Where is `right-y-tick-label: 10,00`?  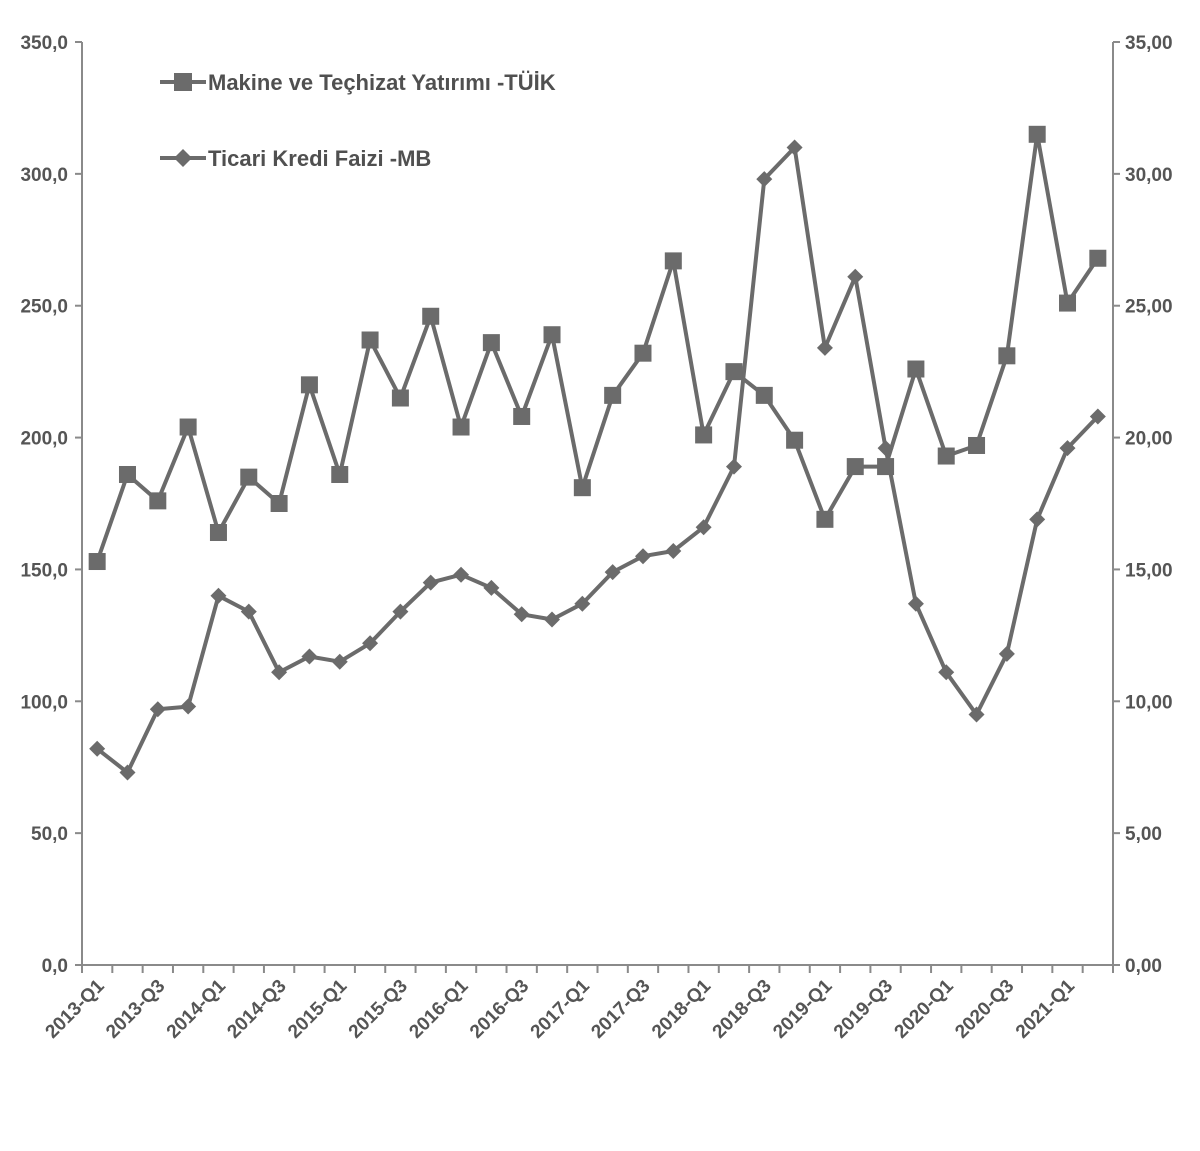
right-y-tick-label: 10,00 is located at coordinates (1149, 702).